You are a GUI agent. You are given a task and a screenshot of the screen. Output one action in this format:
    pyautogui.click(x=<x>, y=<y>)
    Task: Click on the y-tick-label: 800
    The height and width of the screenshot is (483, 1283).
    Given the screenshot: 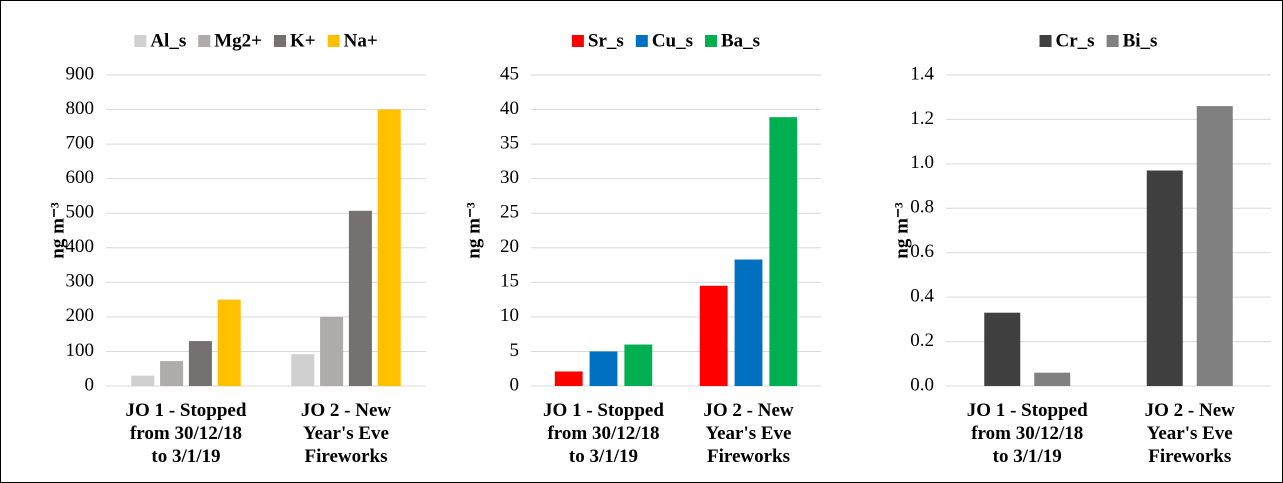 What is the action you would take?
    pyautogui.click(x=80, y=108)
    